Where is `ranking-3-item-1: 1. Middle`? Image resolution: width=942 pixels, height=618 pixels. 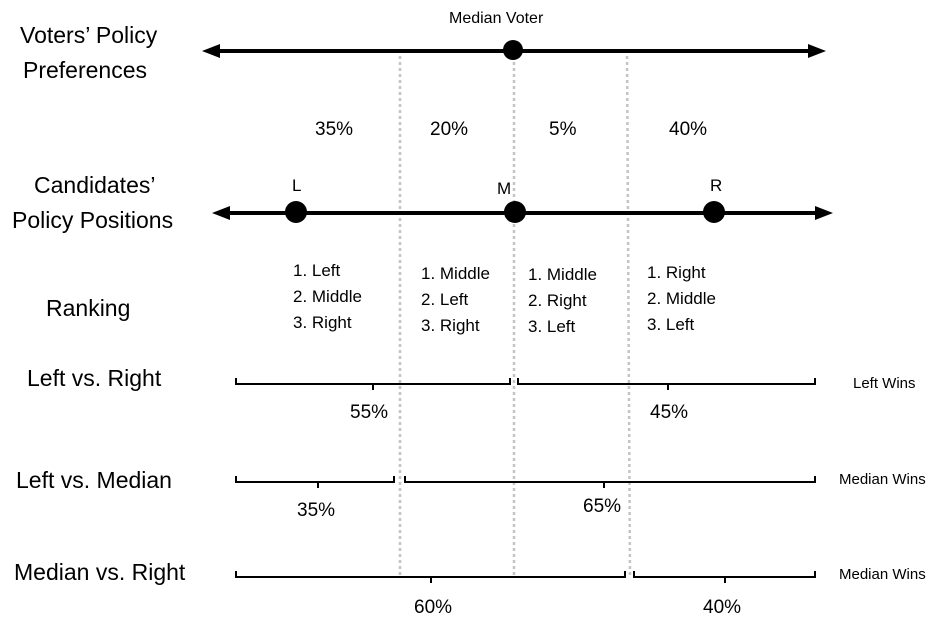
ranking-3-item-1: 1. Middle is located at coordinates (562, 274).